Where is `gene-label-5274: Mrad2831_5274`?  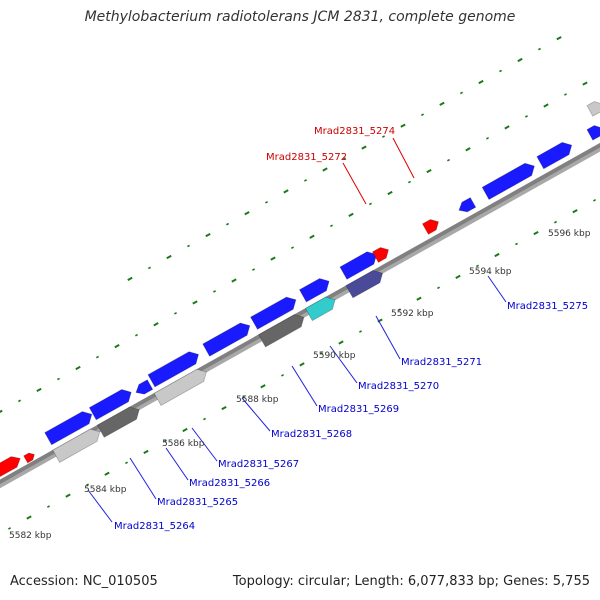 gene-label-5274: Mrad2831_5274 is located at coordinates (354, 131).